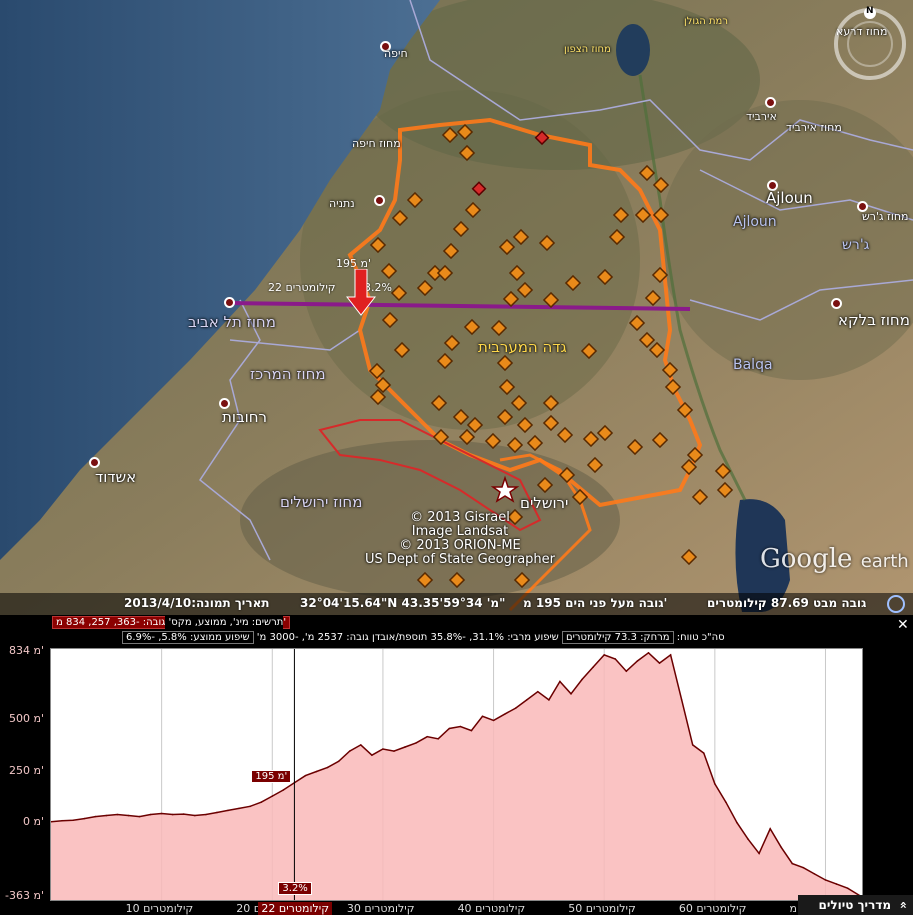  Describe the element at coordinates (617, 637) in the screenshot. I see `stats-distance: מרחק: 73.3 קילומטרים` at that location.